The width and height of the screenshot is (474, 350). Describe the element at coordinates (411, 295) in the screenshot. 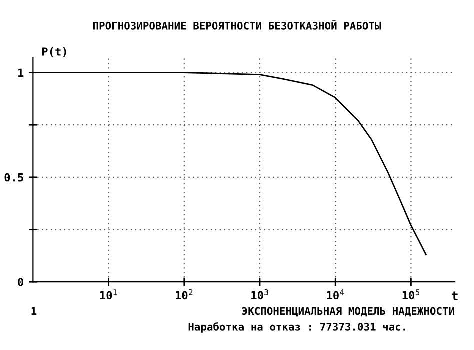

I see `x-tick-label: 10$^{5}$` at that location.